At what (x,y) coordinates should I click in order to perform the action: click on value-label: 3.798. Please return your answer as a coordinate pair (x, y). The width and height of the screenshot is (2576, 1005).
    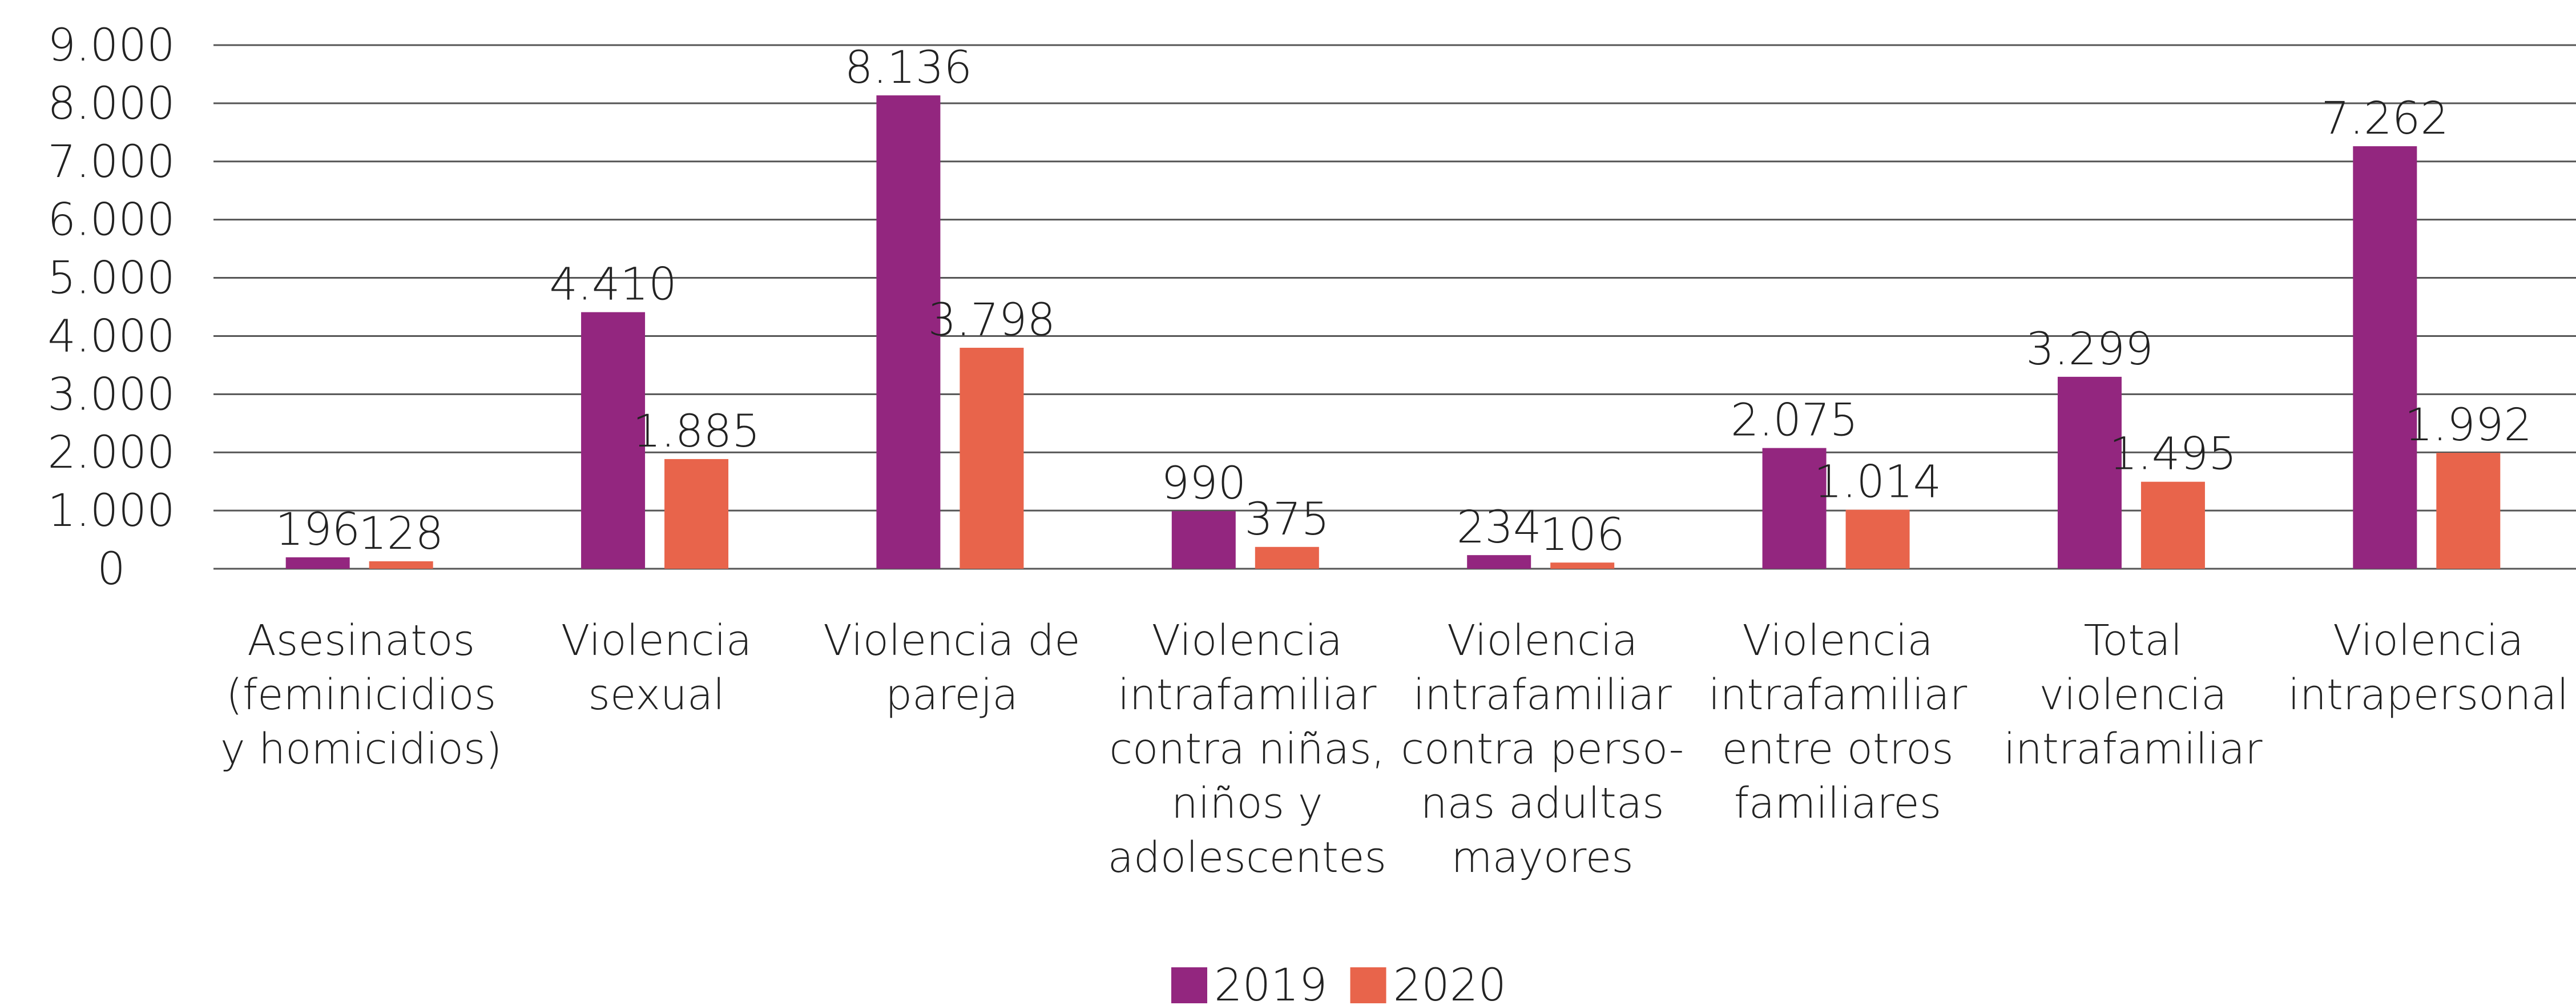
    Looking at the image, I should click on (992, 320).